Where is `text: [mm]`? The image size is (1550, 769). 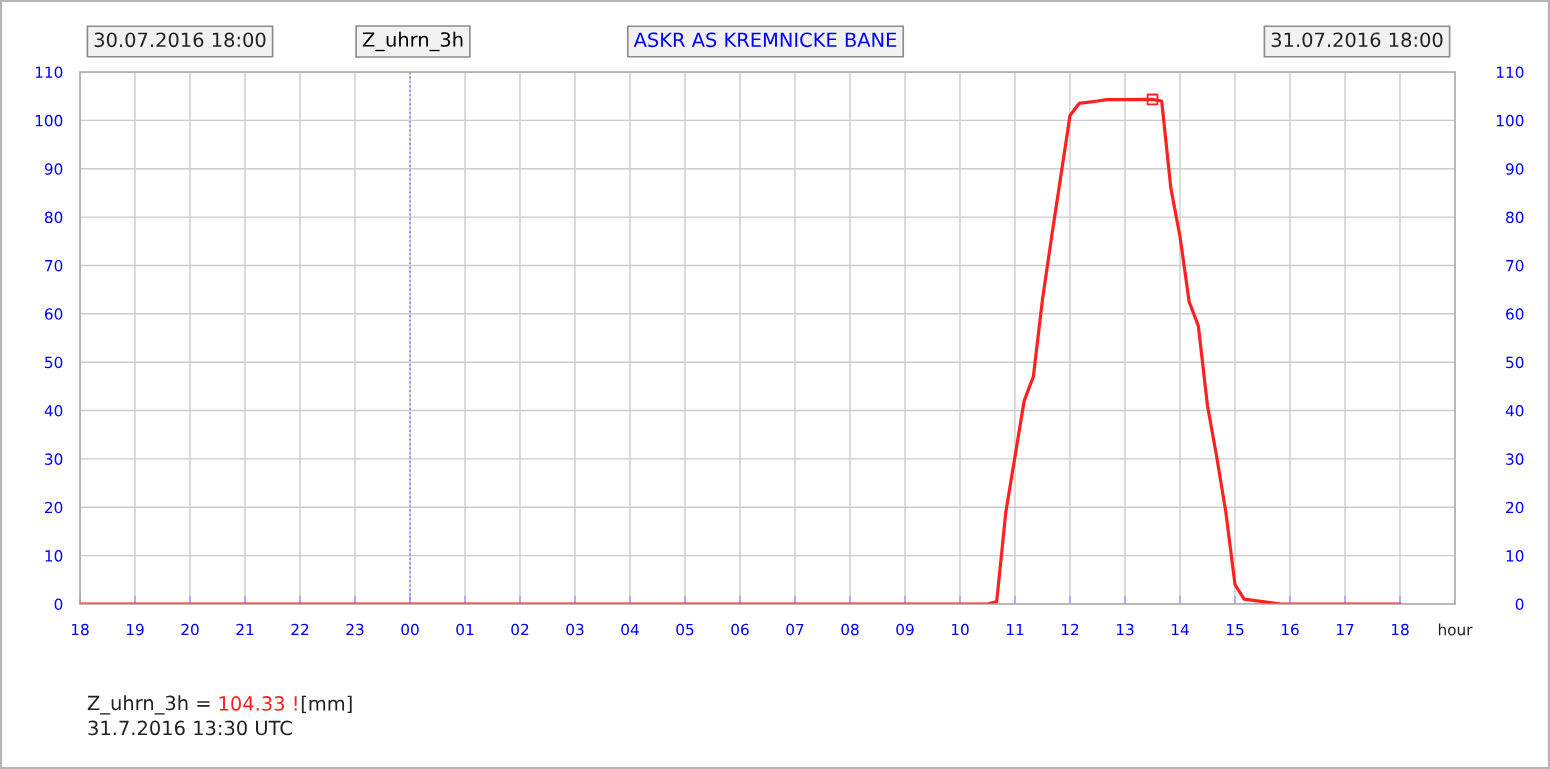
text: [mm] is located at coordinates (326, 704).